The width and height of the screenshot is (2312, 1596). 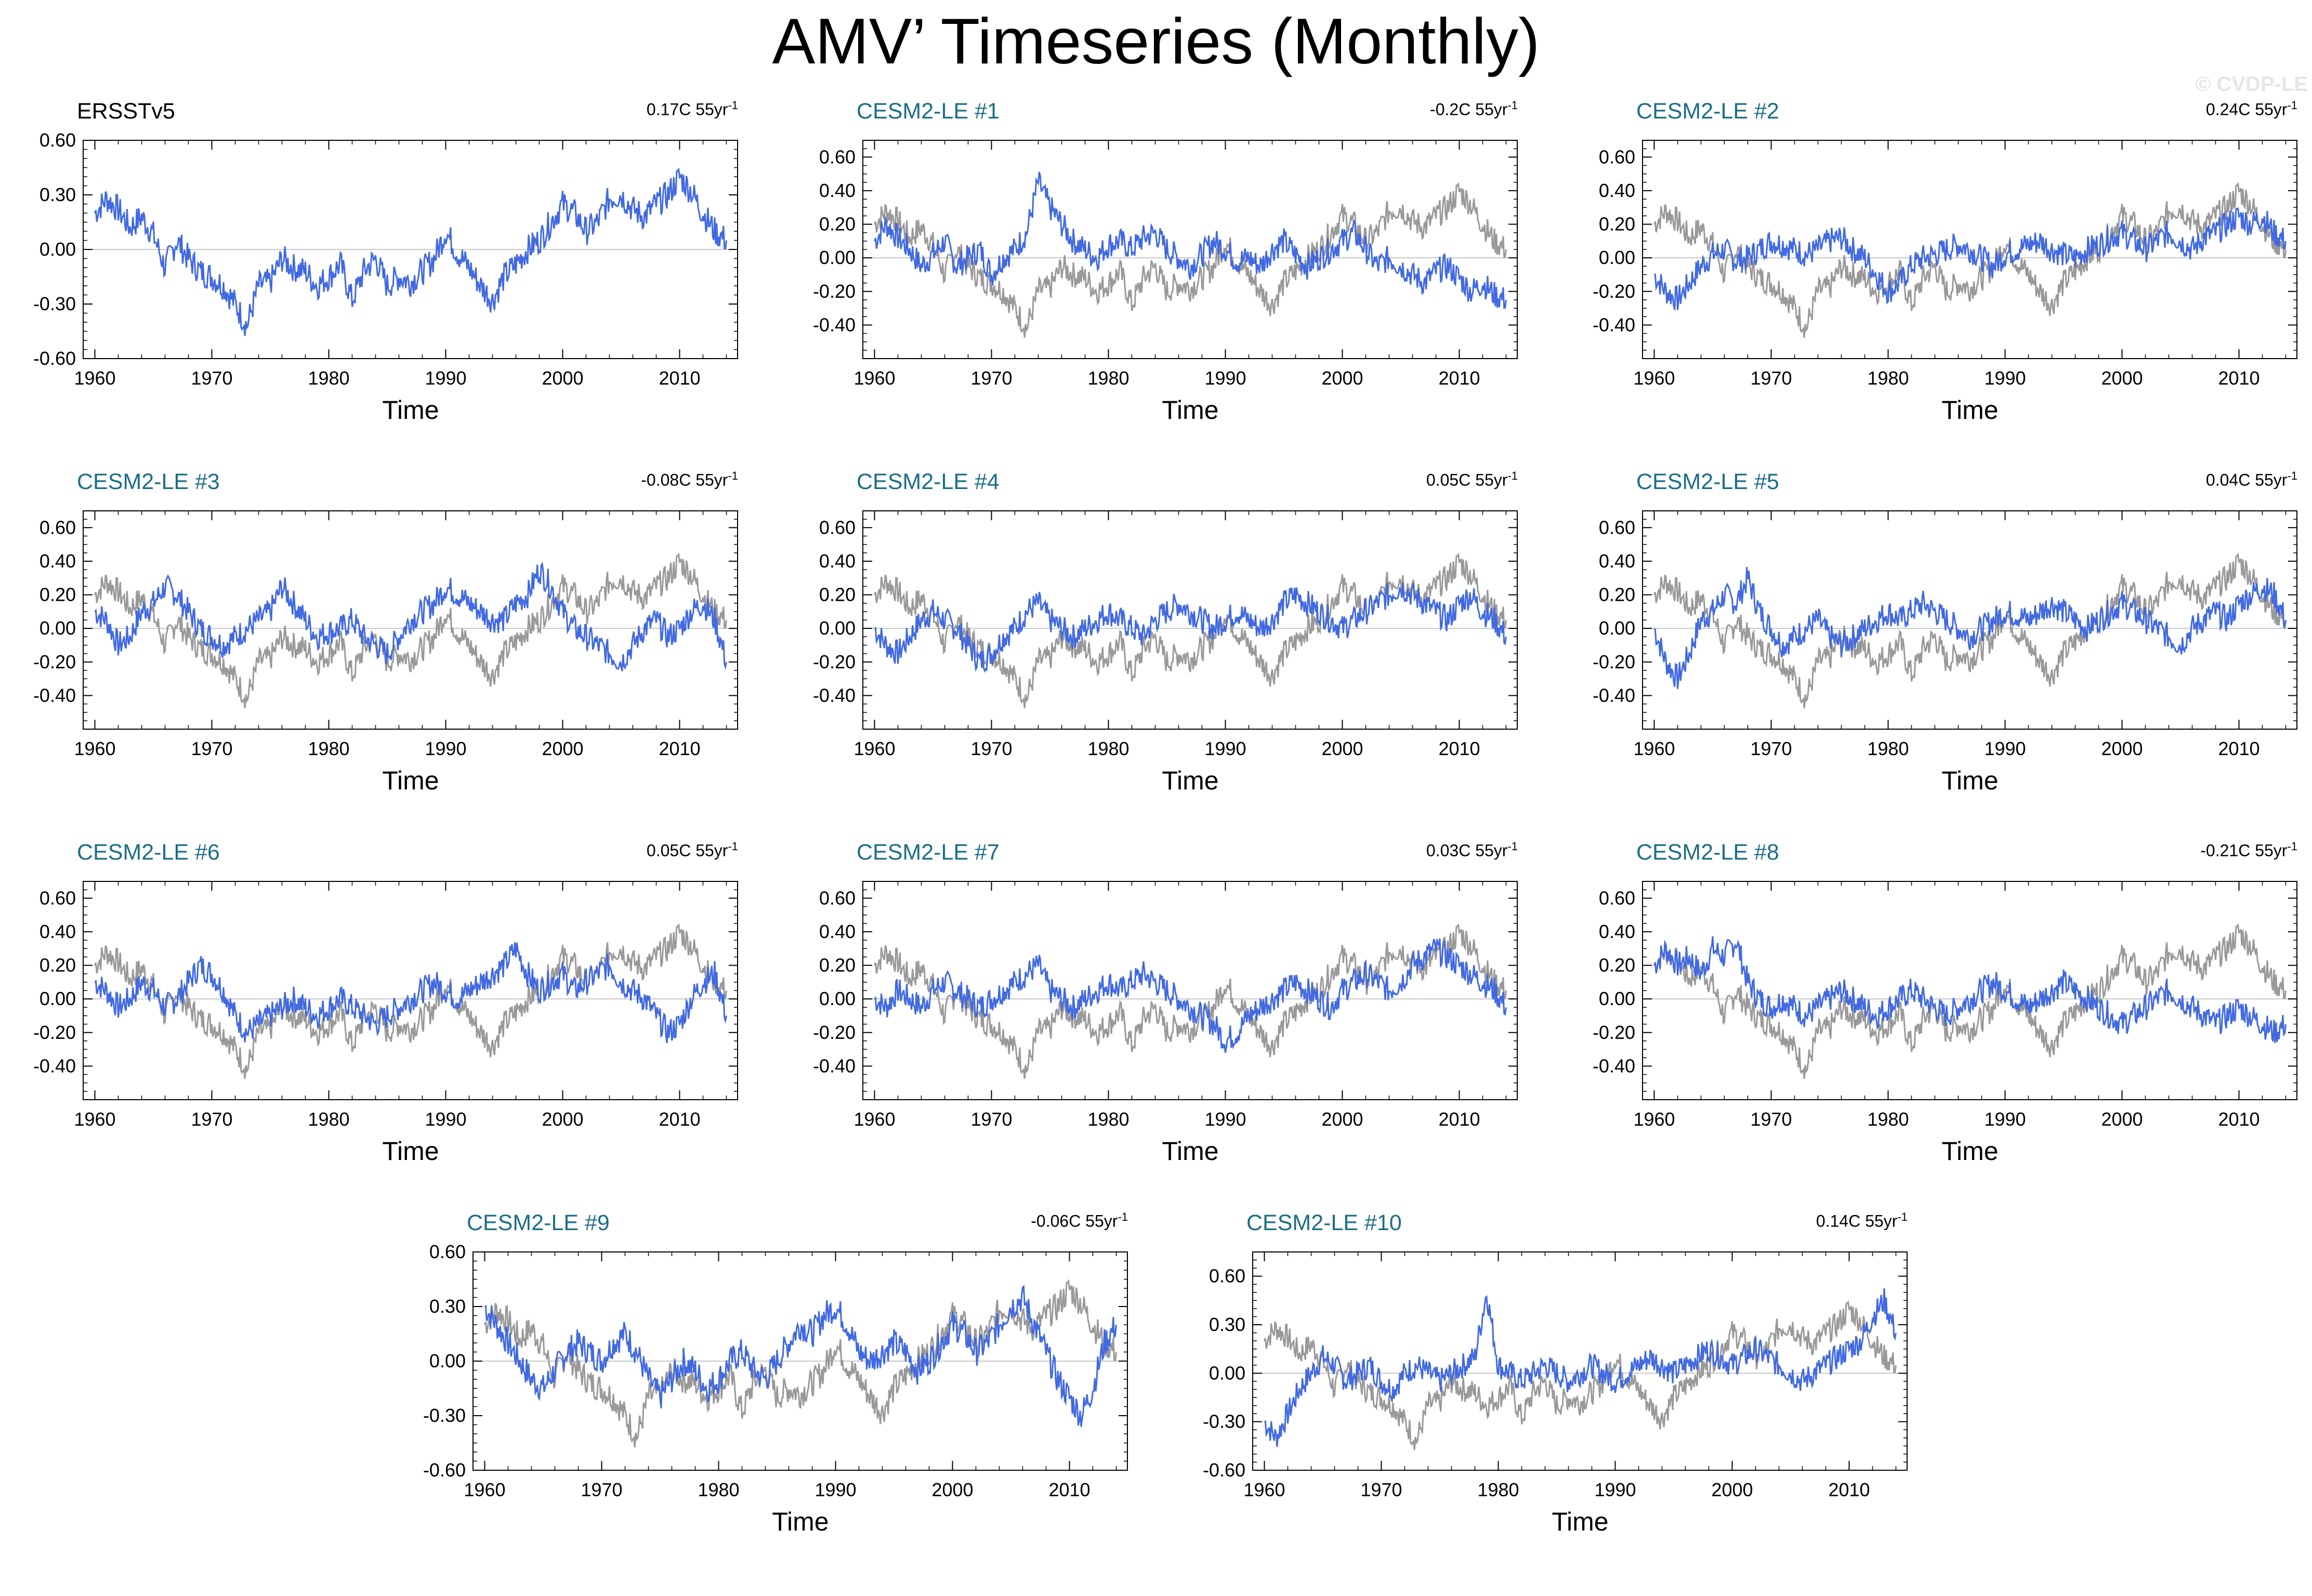 I want to click on trend-value: 0.05C 55yr, so click(x=687, y=850).